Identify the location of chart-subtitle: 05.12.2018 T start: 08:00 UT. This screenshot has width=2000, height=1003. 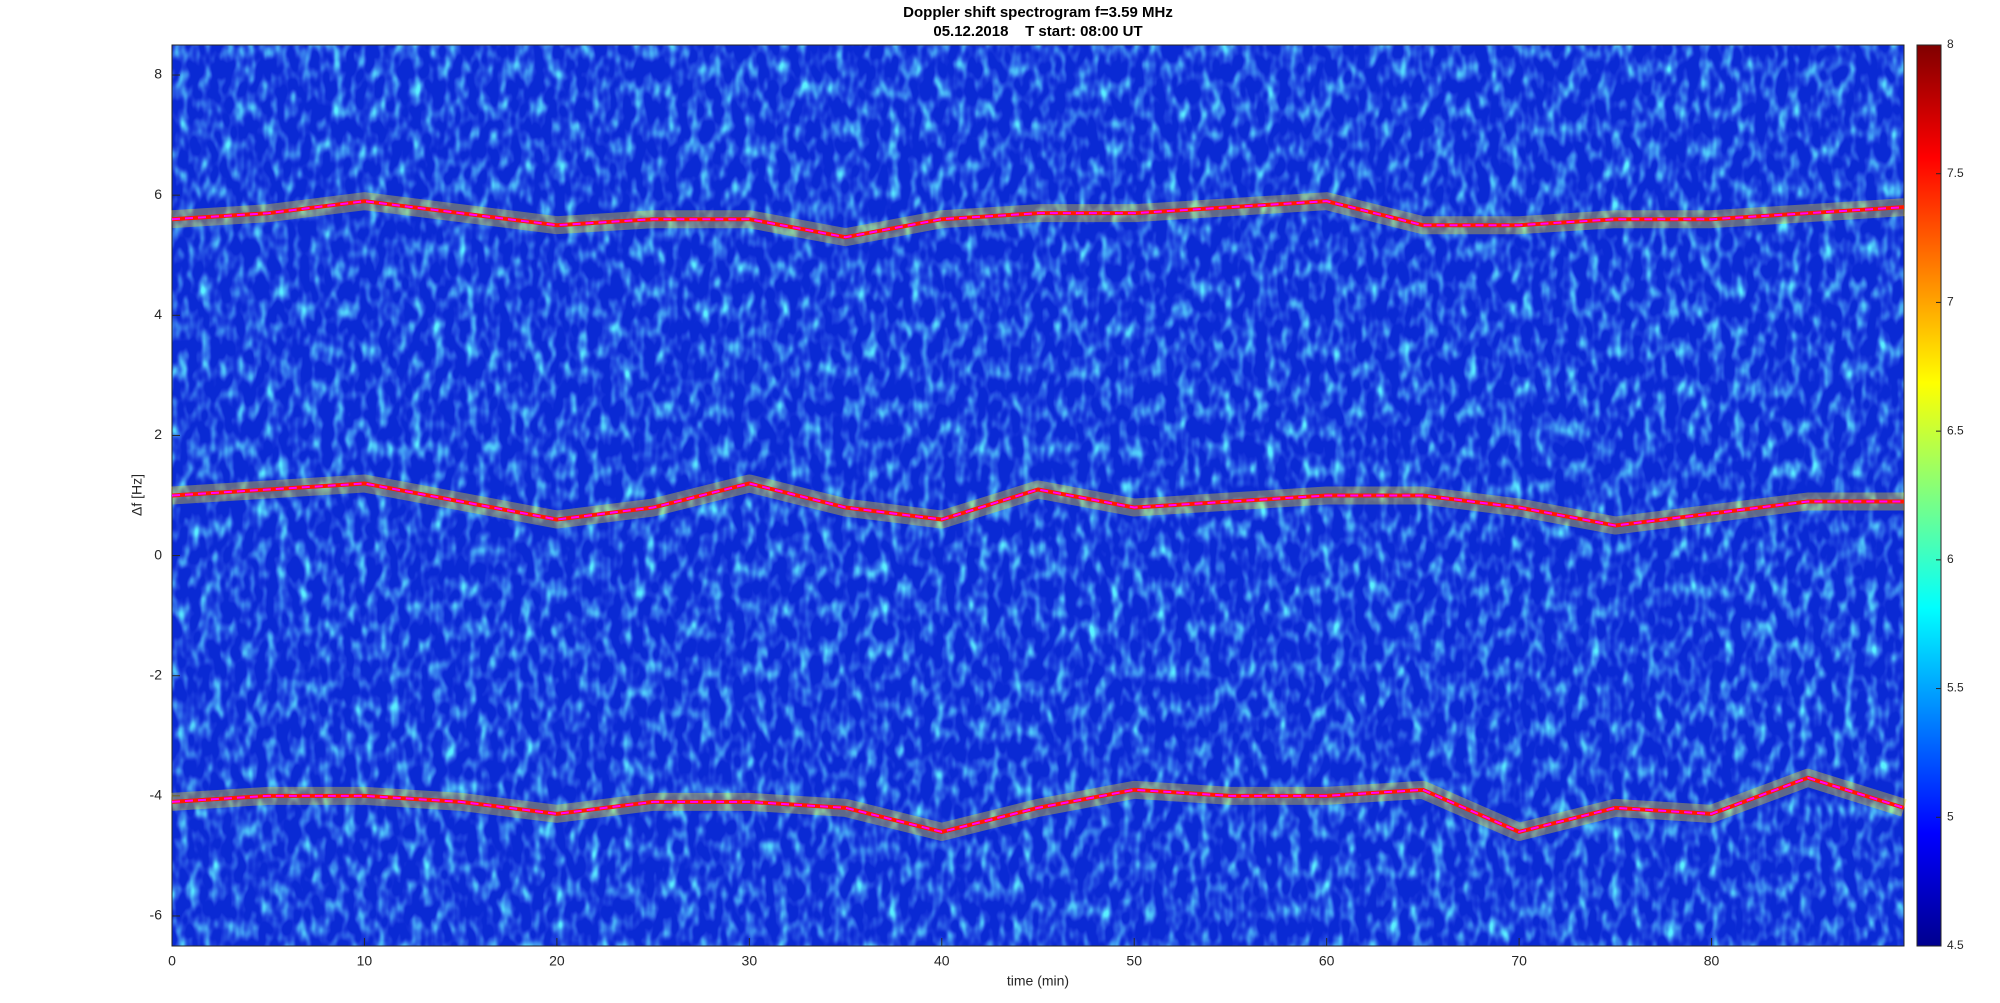
(1037, 31).